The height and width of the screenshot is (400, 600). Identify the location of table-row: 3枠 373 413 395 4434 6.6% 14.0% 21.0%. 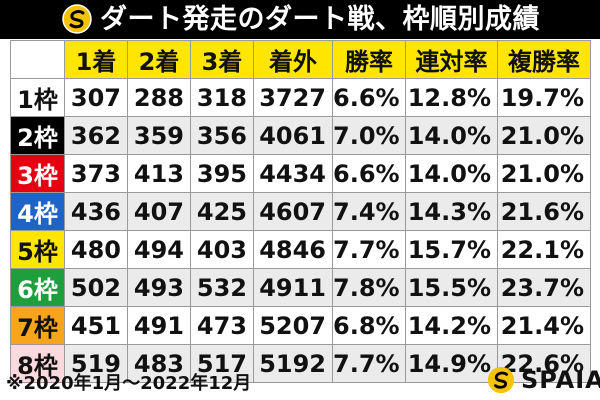
(300, 173).